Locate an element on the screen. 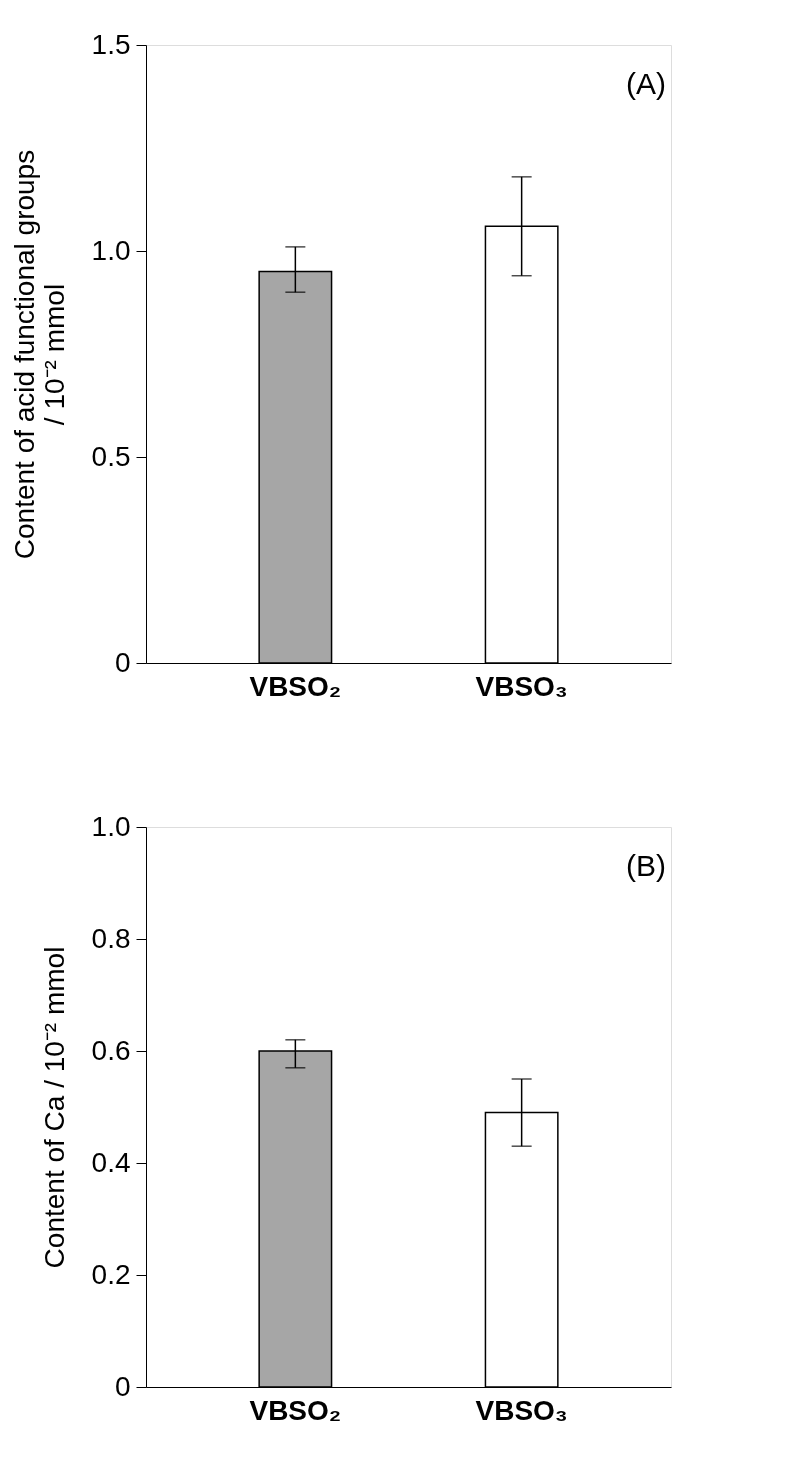  text: Content of acid functional groups is located at coordinates (24, 354).